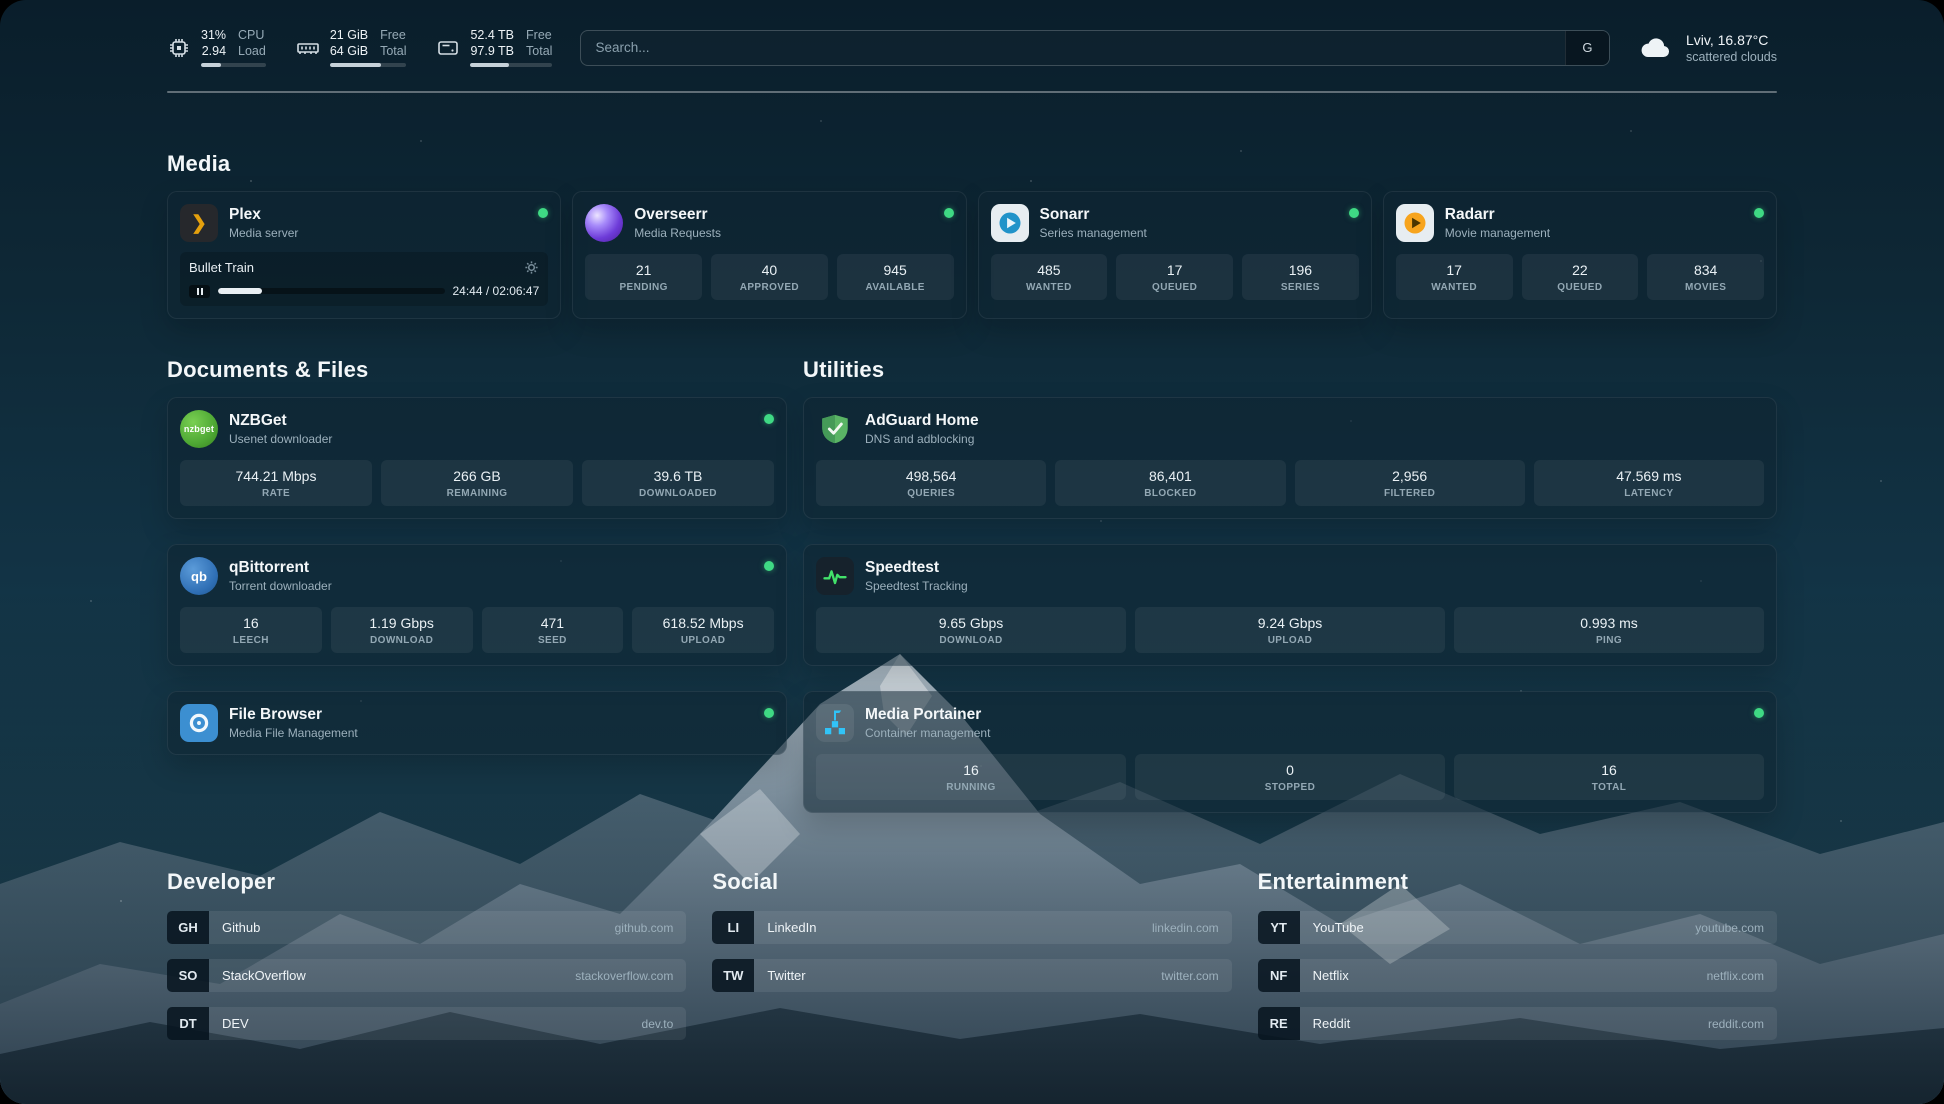 This screenshot has width=1944, height=1104. I want to click on stat-latency: 47.569 ms LATENCY, so click(1648, 483).